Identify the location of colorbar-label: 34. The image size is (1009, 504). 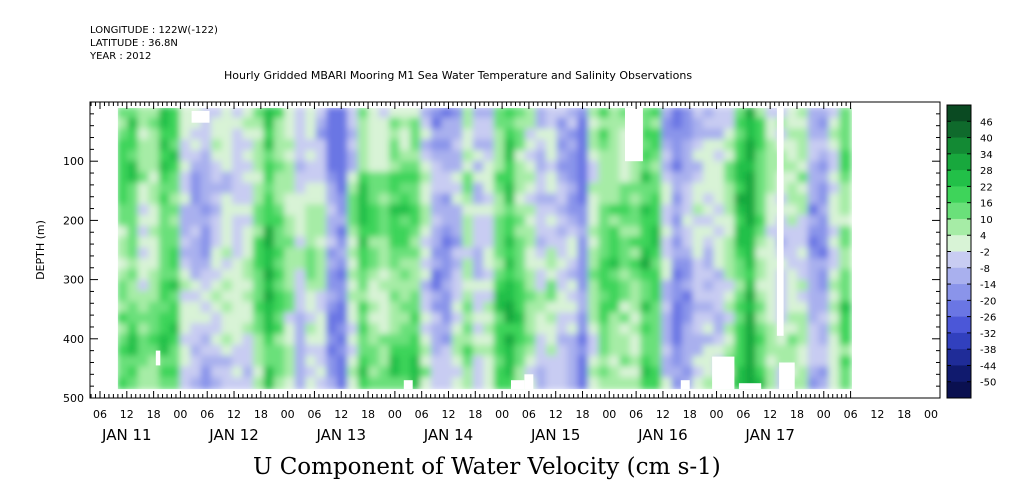
(986, 155).